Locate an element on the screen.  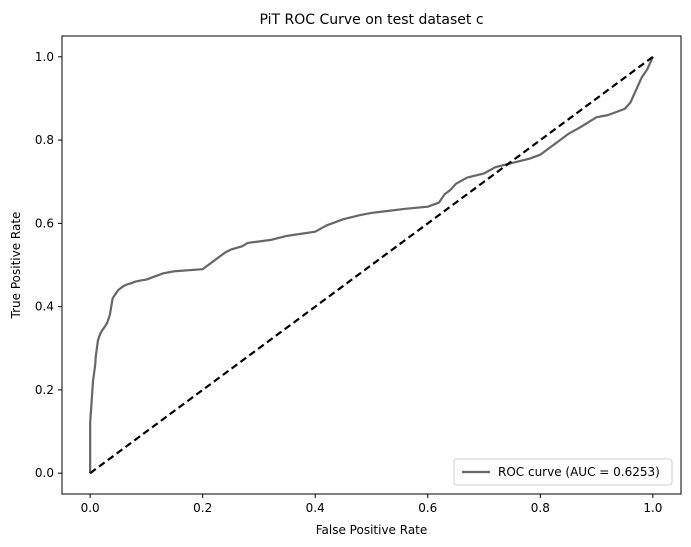
legend: ROC curve (AUC = 0.6253) is located at coordinates (563, 472).